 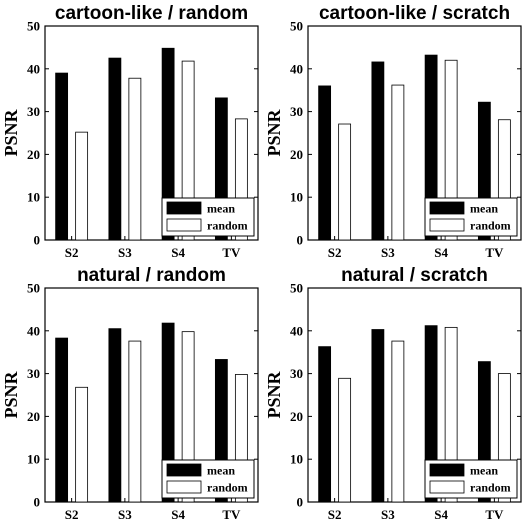 What do you see at coordinates (414, 13) in the screenshot?
I see `chart-title: cartoon-like / scratch` at bounding box center [414, 13].